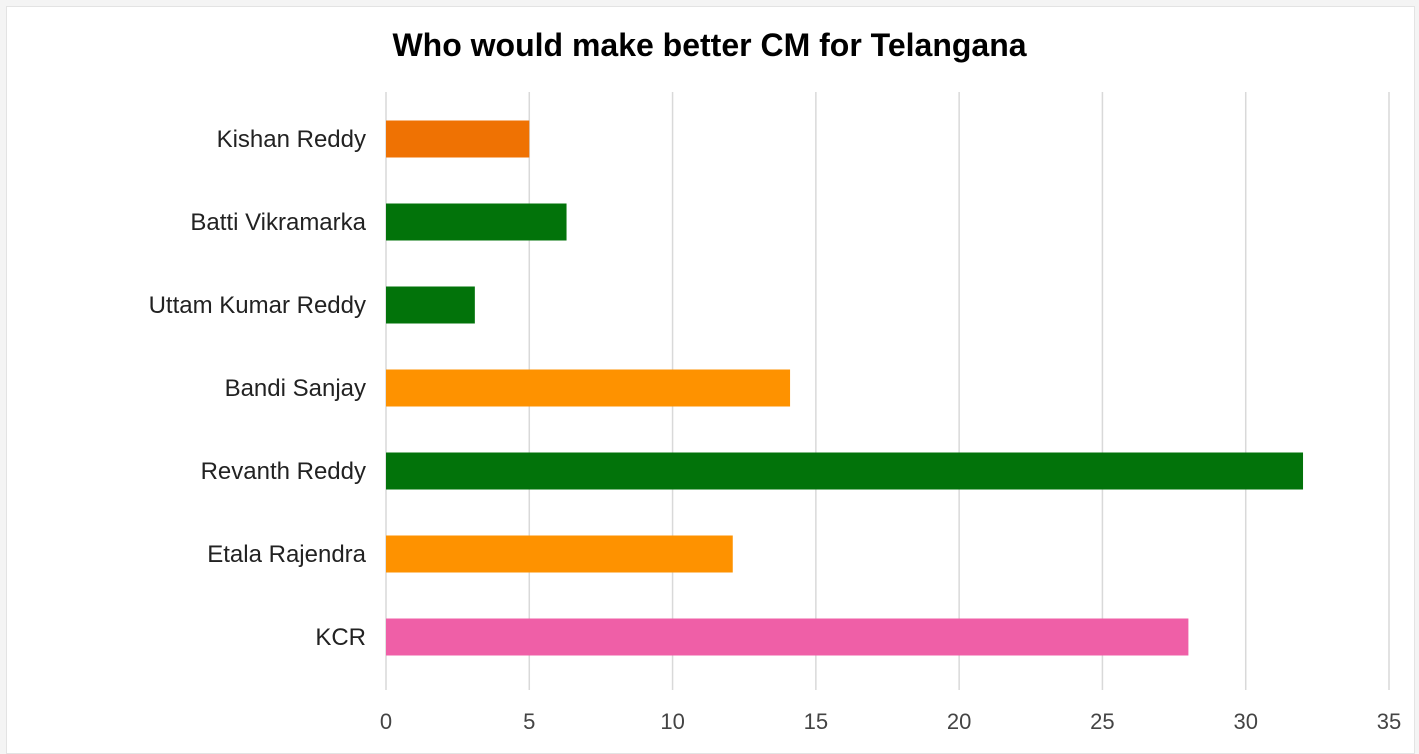  Describe the element at coordinates (890, 721) in the screenshot. I see `x-tick-labels: 0 5 10 15 20 25 30 35` at that location.